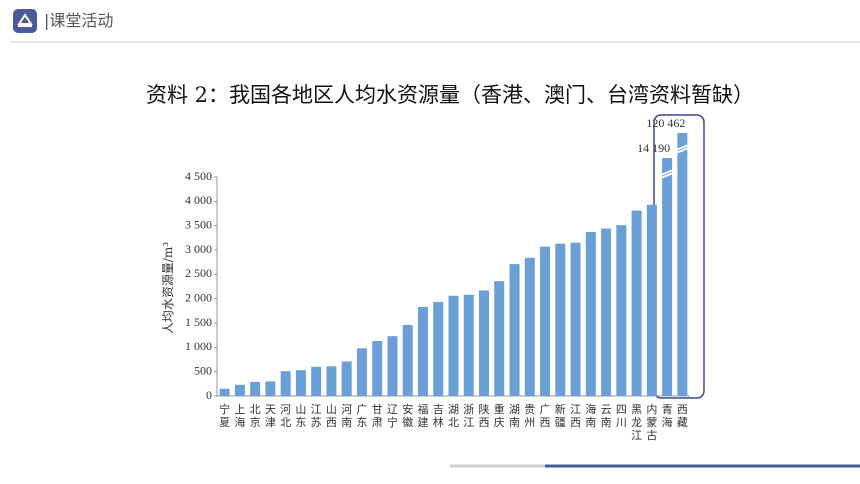  Describe the element at coordinates (78, 20) in the screenshot. I see `header-title: |课堂活动` at that location.